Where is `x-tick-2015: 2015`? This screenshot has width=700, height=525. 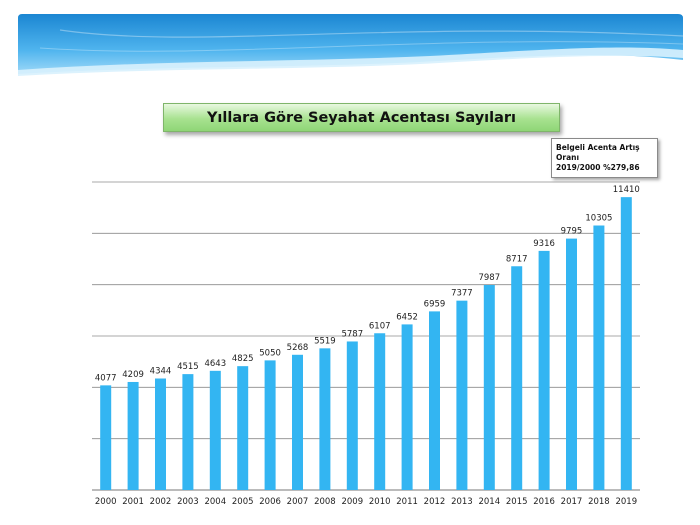 x-tick-2015: 2015 is located at coordinates (517, 502).